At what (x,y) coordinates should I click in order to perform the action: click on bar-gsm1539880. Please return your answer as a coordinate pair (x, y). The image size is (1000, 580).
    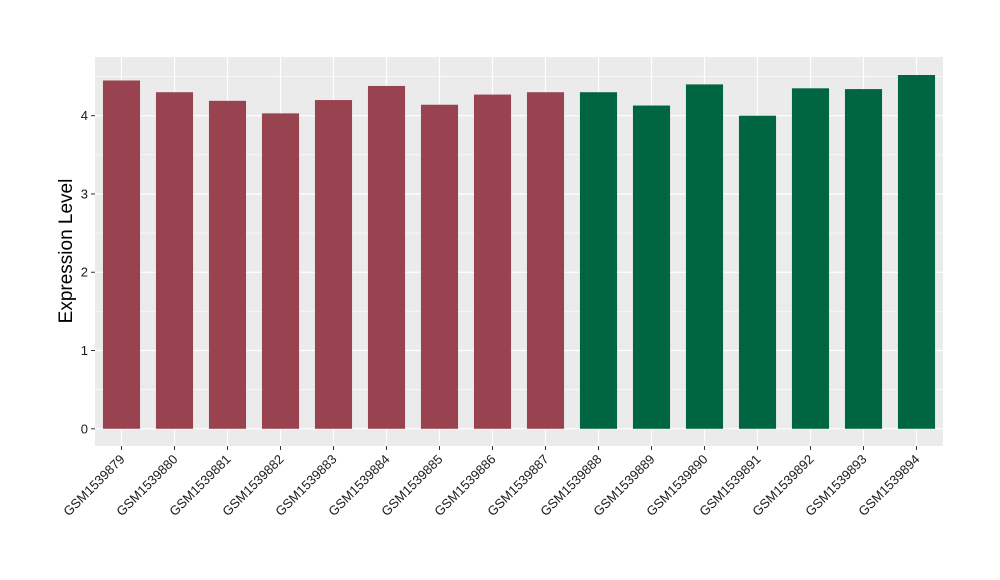
    Looking at the image, I should click on (174, 260).